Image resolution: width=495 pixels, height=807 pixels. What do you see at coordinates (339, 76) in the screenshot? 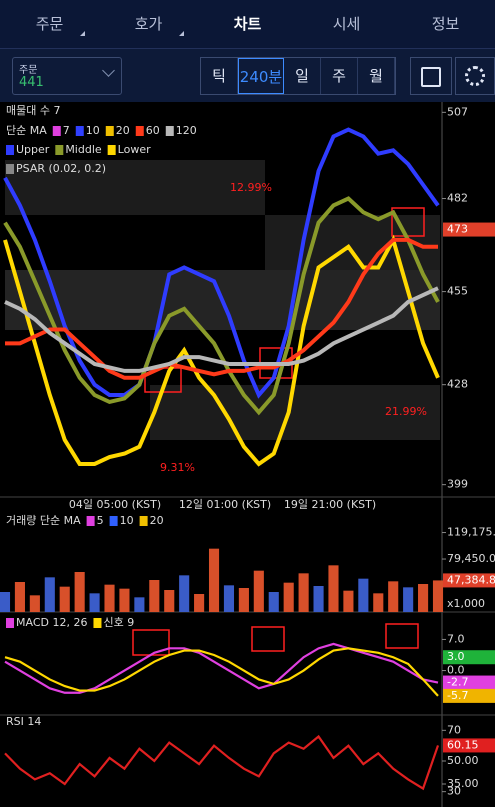
I see `interval-button: 주` at bounding box center [339, 76].